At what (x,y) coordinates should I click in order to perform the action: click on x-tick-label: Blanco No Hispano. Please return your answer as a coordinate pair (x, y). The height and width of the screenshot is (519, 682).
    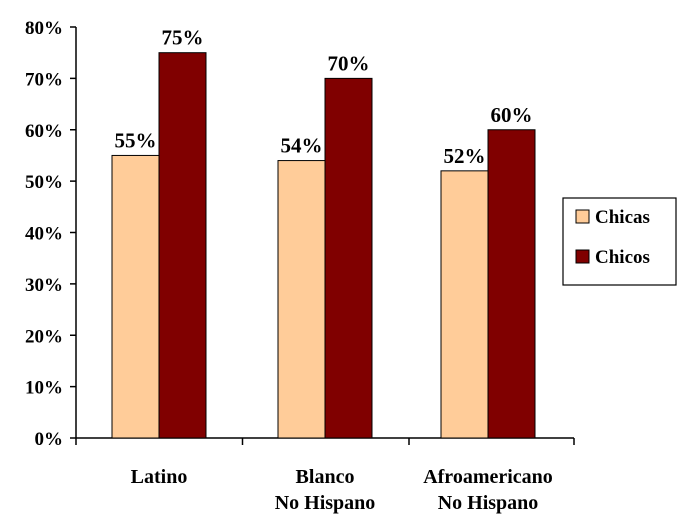
    Looking at the image, I should click on (325, 490).